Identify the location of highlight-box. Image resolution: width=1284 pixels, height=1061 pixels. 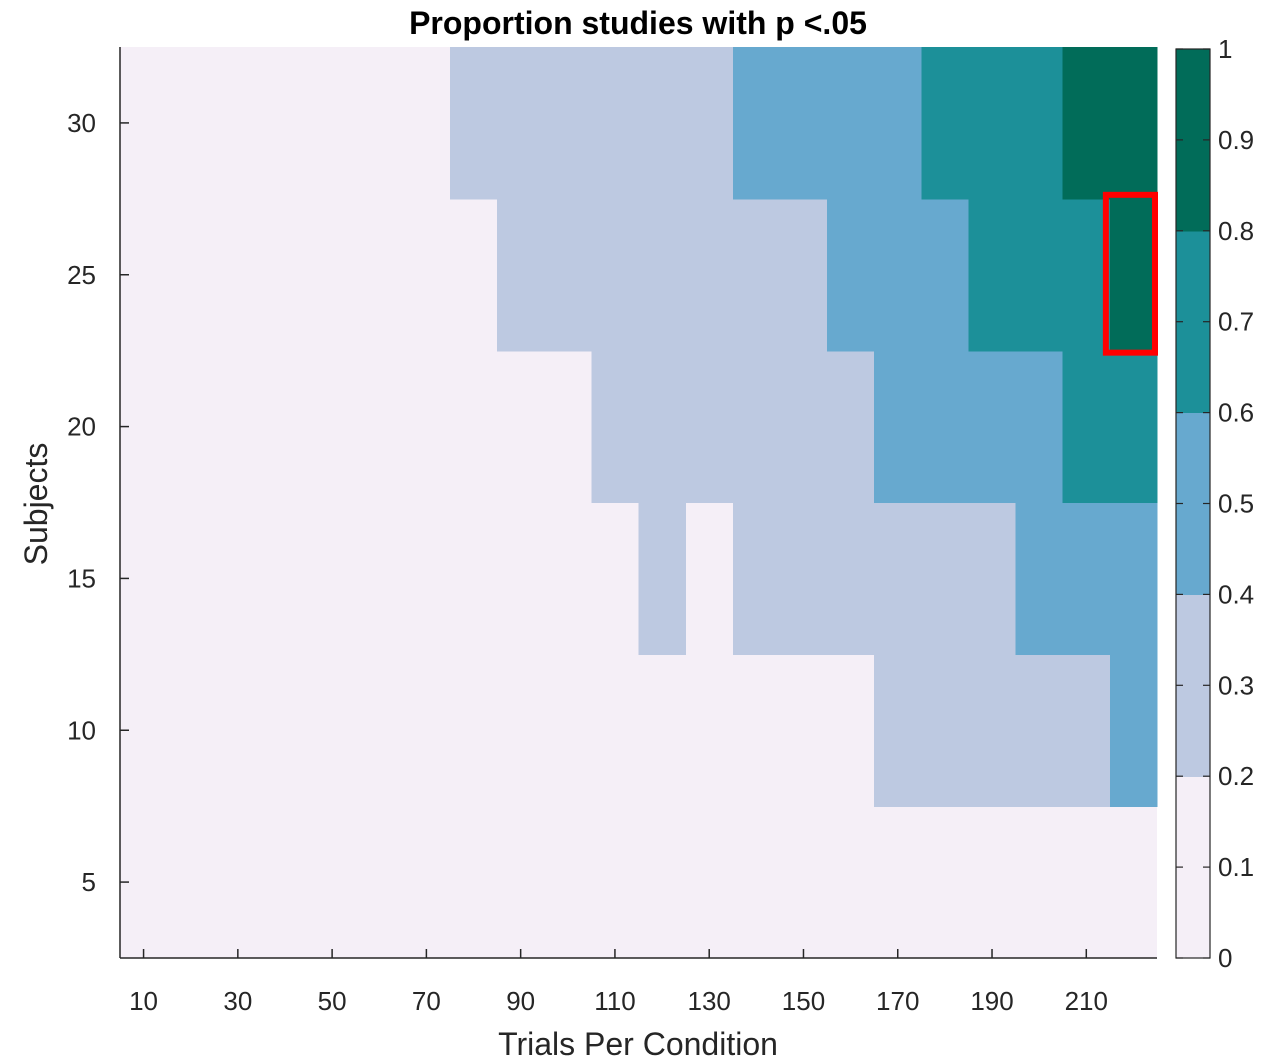
(1130, 273).